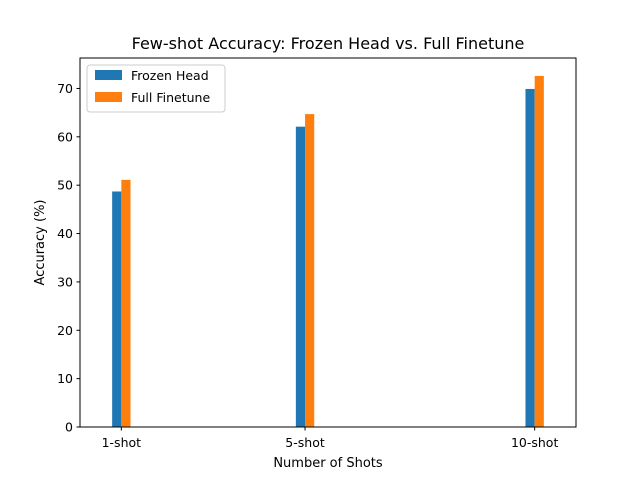  Describe the element at coordinates (122, 442) in the screenshot. I see `x-tick-label: 1-shot` at that location.